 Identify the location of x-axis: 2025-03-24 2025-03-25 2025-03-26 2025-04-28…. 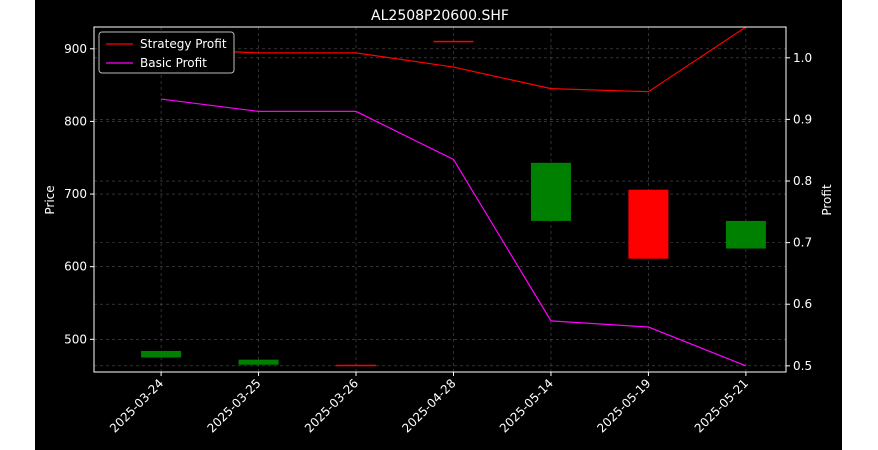
(429, 403).